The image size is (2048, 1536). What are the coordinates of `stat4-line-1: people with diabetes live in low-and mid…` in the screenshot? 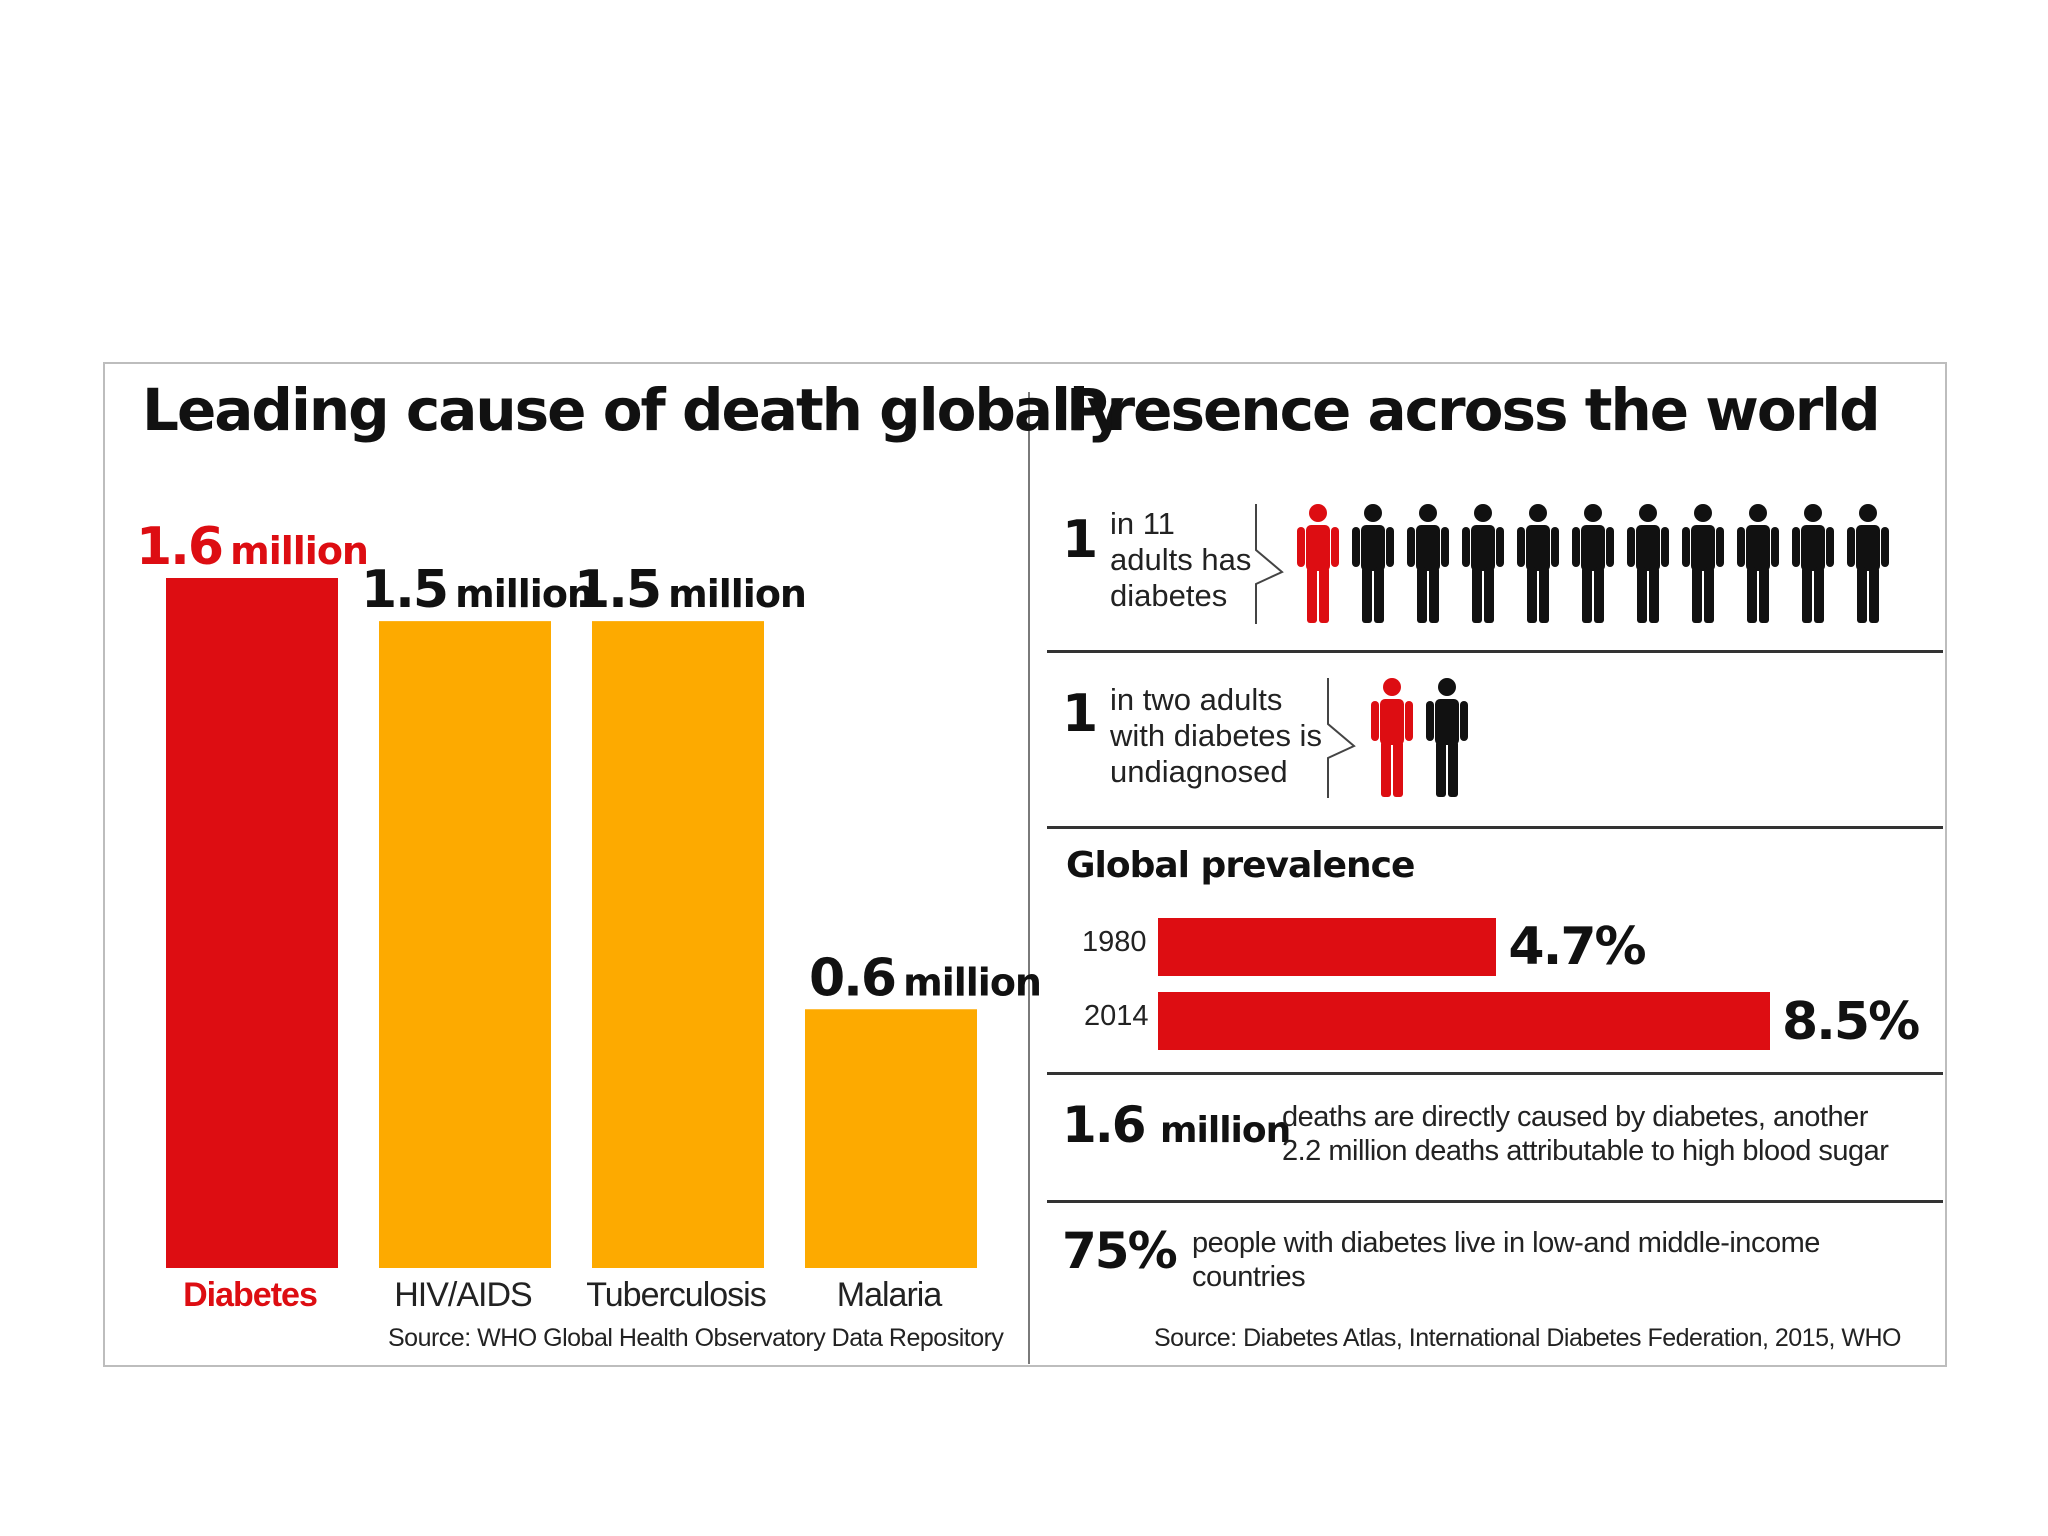 It's located at (1506, 1243).